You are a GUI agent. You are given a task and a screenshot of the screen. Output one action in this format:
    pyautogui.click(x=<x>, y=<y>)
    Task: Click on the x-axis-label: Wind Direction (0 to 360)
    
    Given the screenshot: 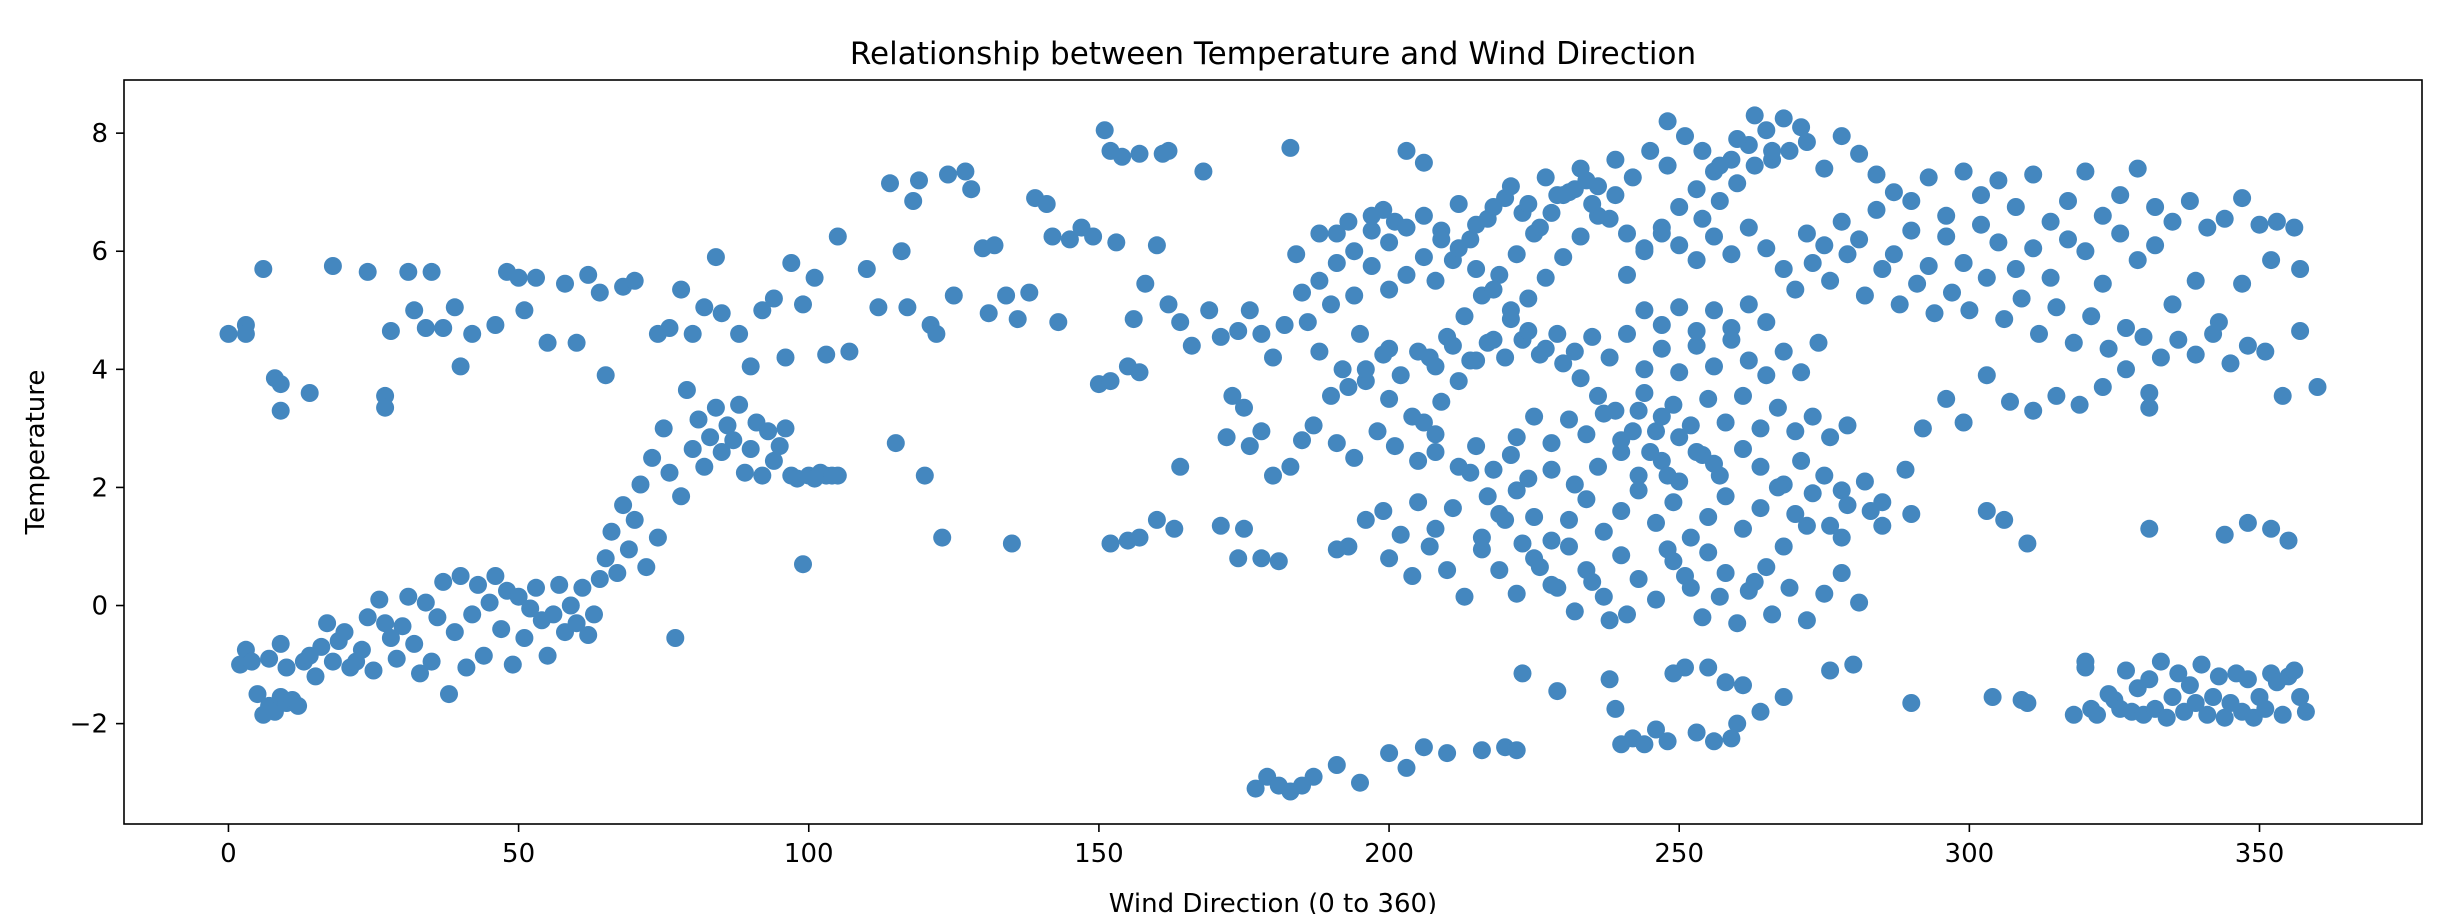 What is the action you would take?
    pyautogui.click(x=1273, y=901)
    